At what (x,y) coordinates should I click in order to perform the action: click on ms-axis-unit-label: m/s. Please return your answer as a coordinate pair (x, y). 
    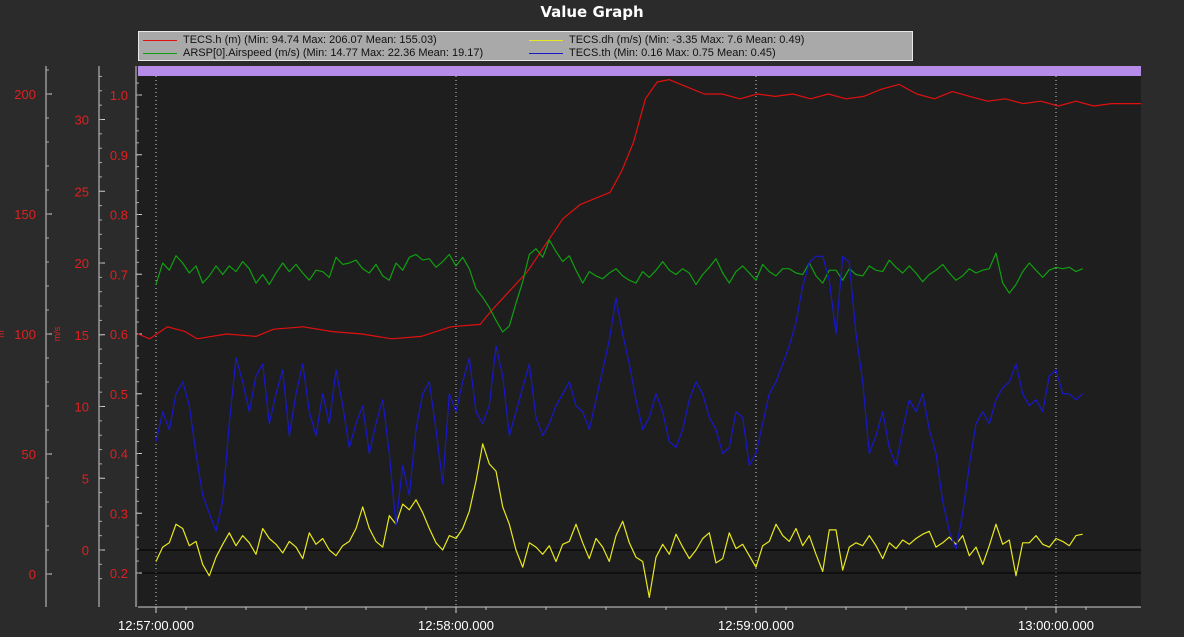
    Looking at the image, I should click on (57, 333).